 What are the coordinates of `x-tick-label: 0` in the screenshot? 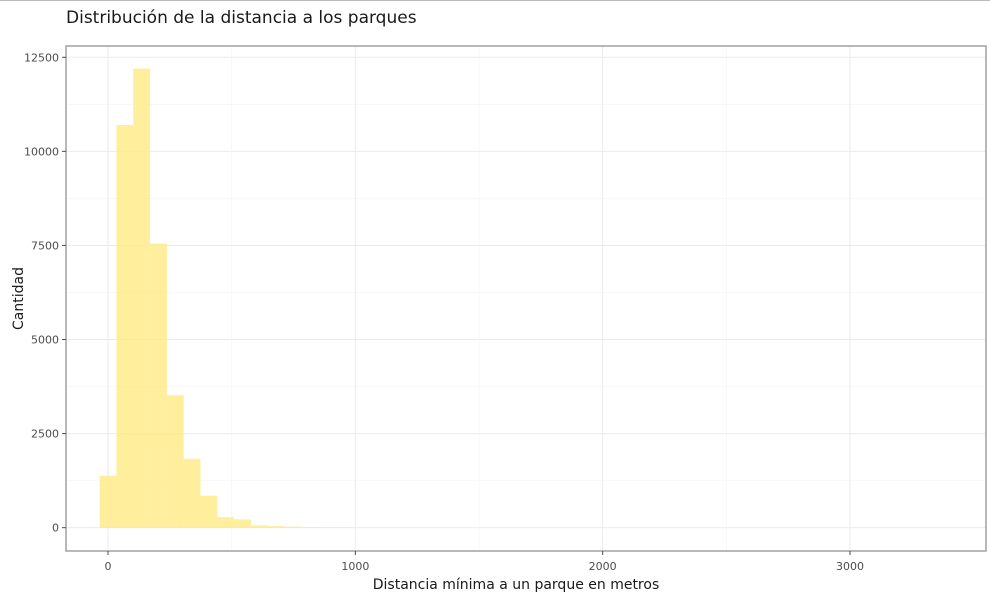 It's located at (108, 566).